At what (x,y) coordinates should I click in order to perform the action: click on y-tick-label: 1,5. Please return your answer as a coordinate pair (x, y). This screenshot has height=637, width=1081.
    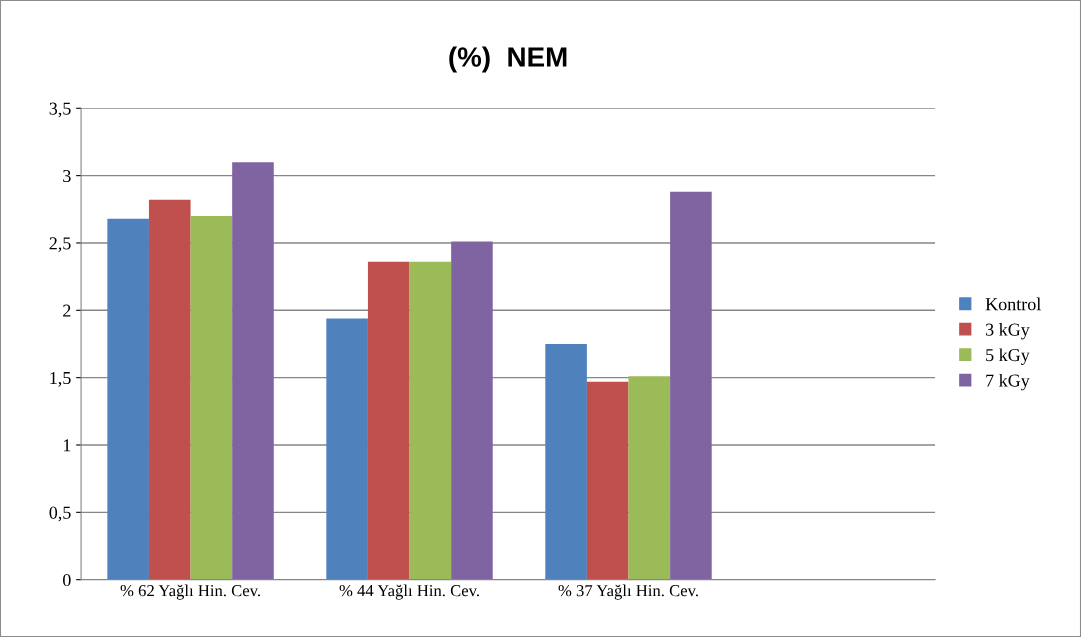
    Looking at the image, I should click on (60, 379).